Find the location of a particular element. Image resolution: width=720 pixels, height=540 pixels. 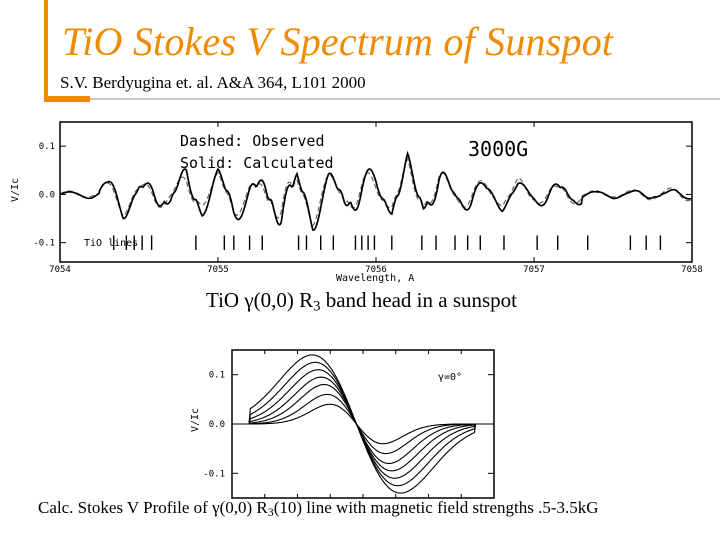

caption2-mid: (0,0) R is located at coordinates (243, 507).